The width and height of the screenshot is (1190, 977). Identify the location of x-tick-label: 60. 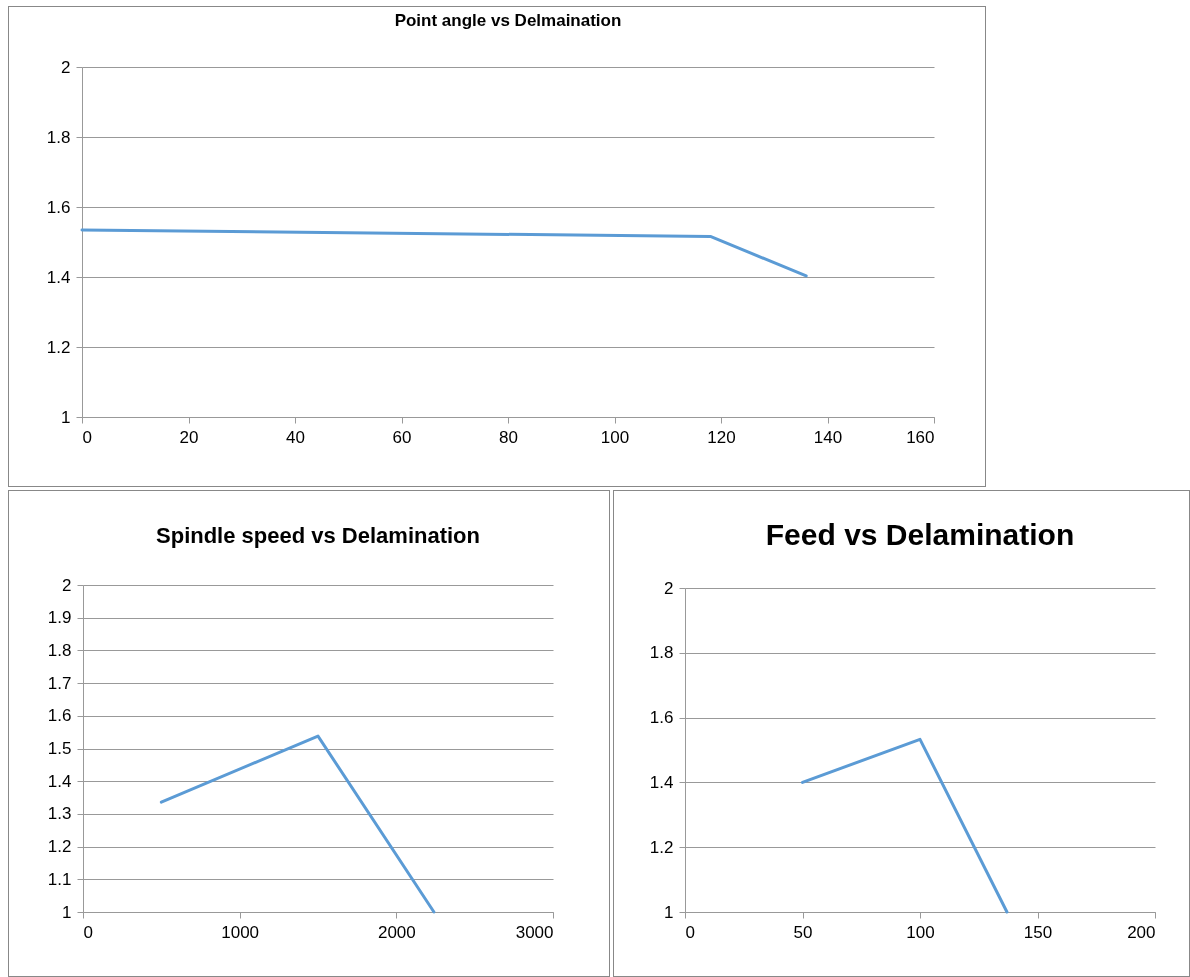
(402, 437).